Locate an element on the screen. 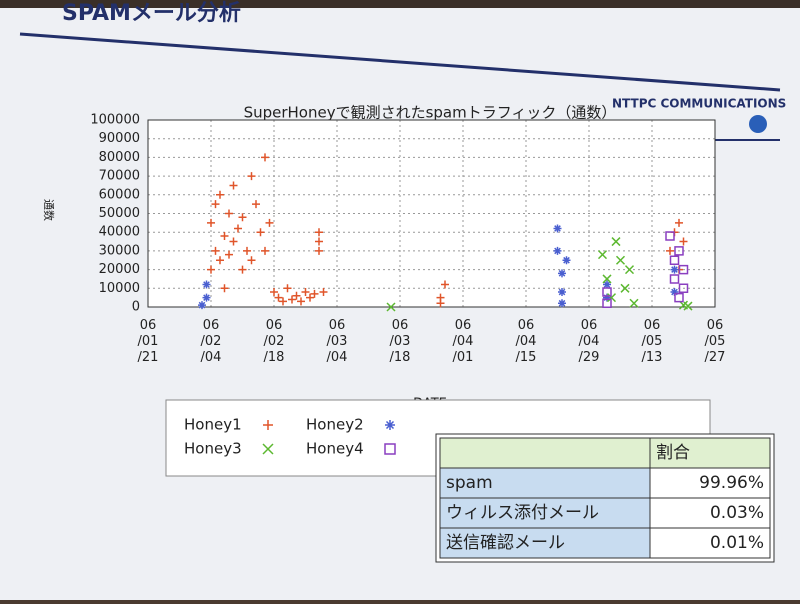 This screenshot has width=800, height=604. x-tick-label: 06/05/13 is located at coordinates (652, 341).